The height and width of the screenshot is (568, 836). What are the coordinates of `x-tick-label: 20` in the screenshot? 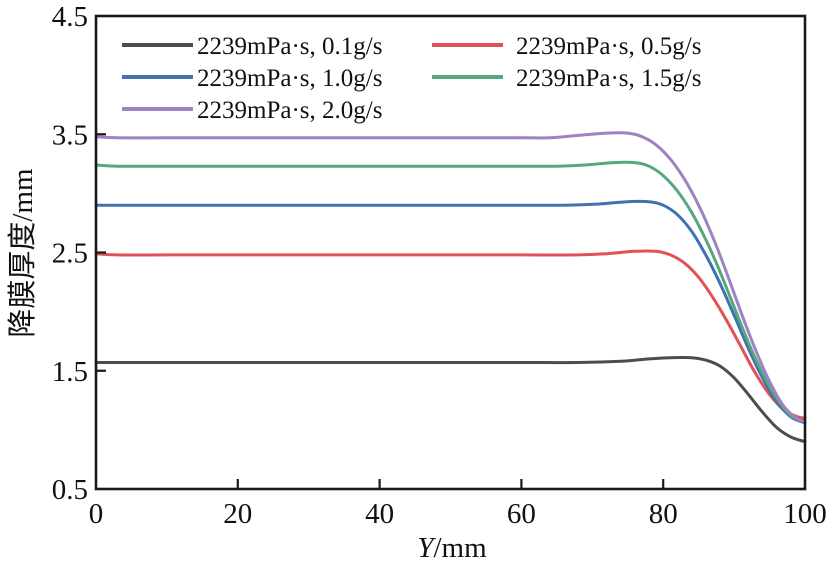 It's located at (237, 514).